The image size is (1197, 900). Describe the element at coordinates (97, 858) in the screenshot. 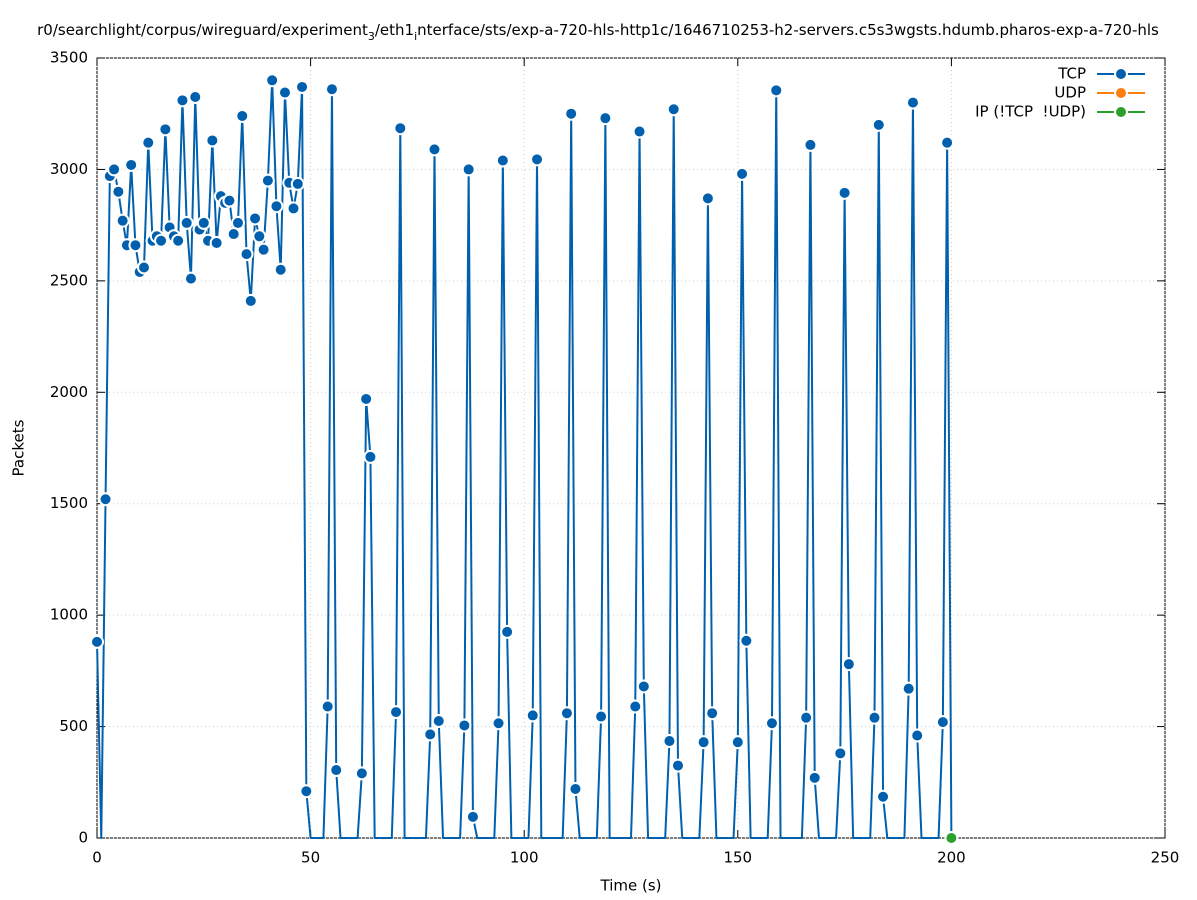

I see `x-tick-label: 0` at that location.